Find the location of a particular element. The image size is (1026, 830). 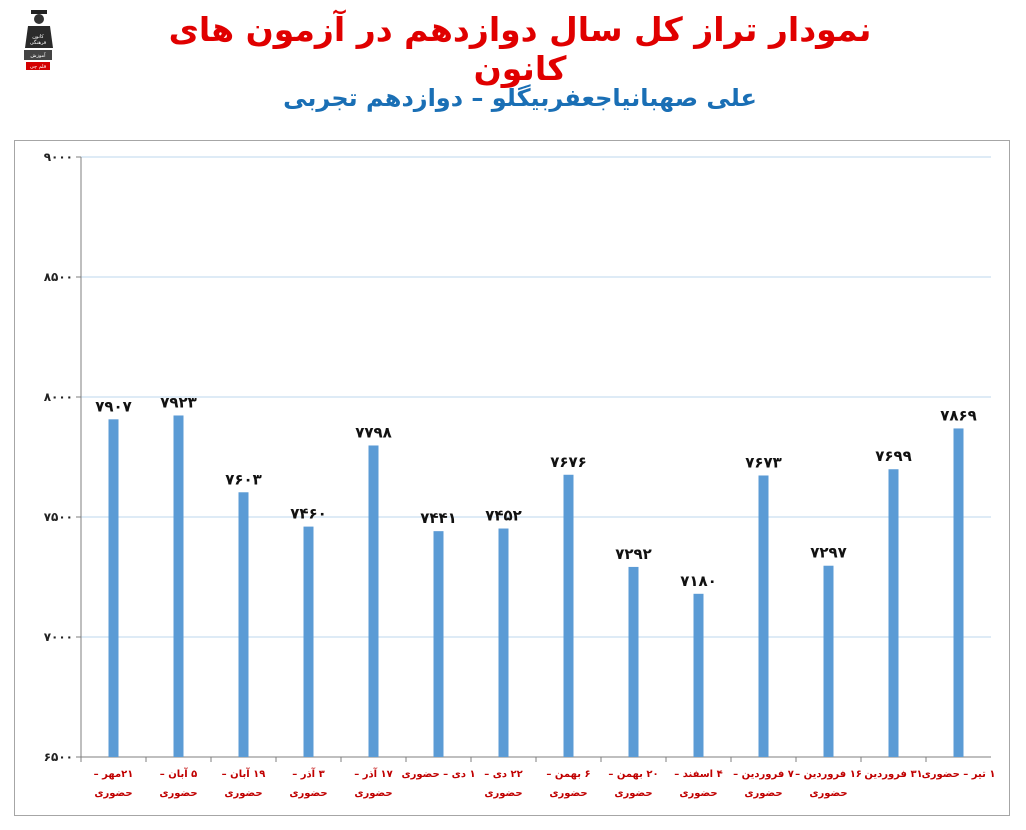

x-tick-label: ۳۱ فروردین is located at coordinates (893, 774).